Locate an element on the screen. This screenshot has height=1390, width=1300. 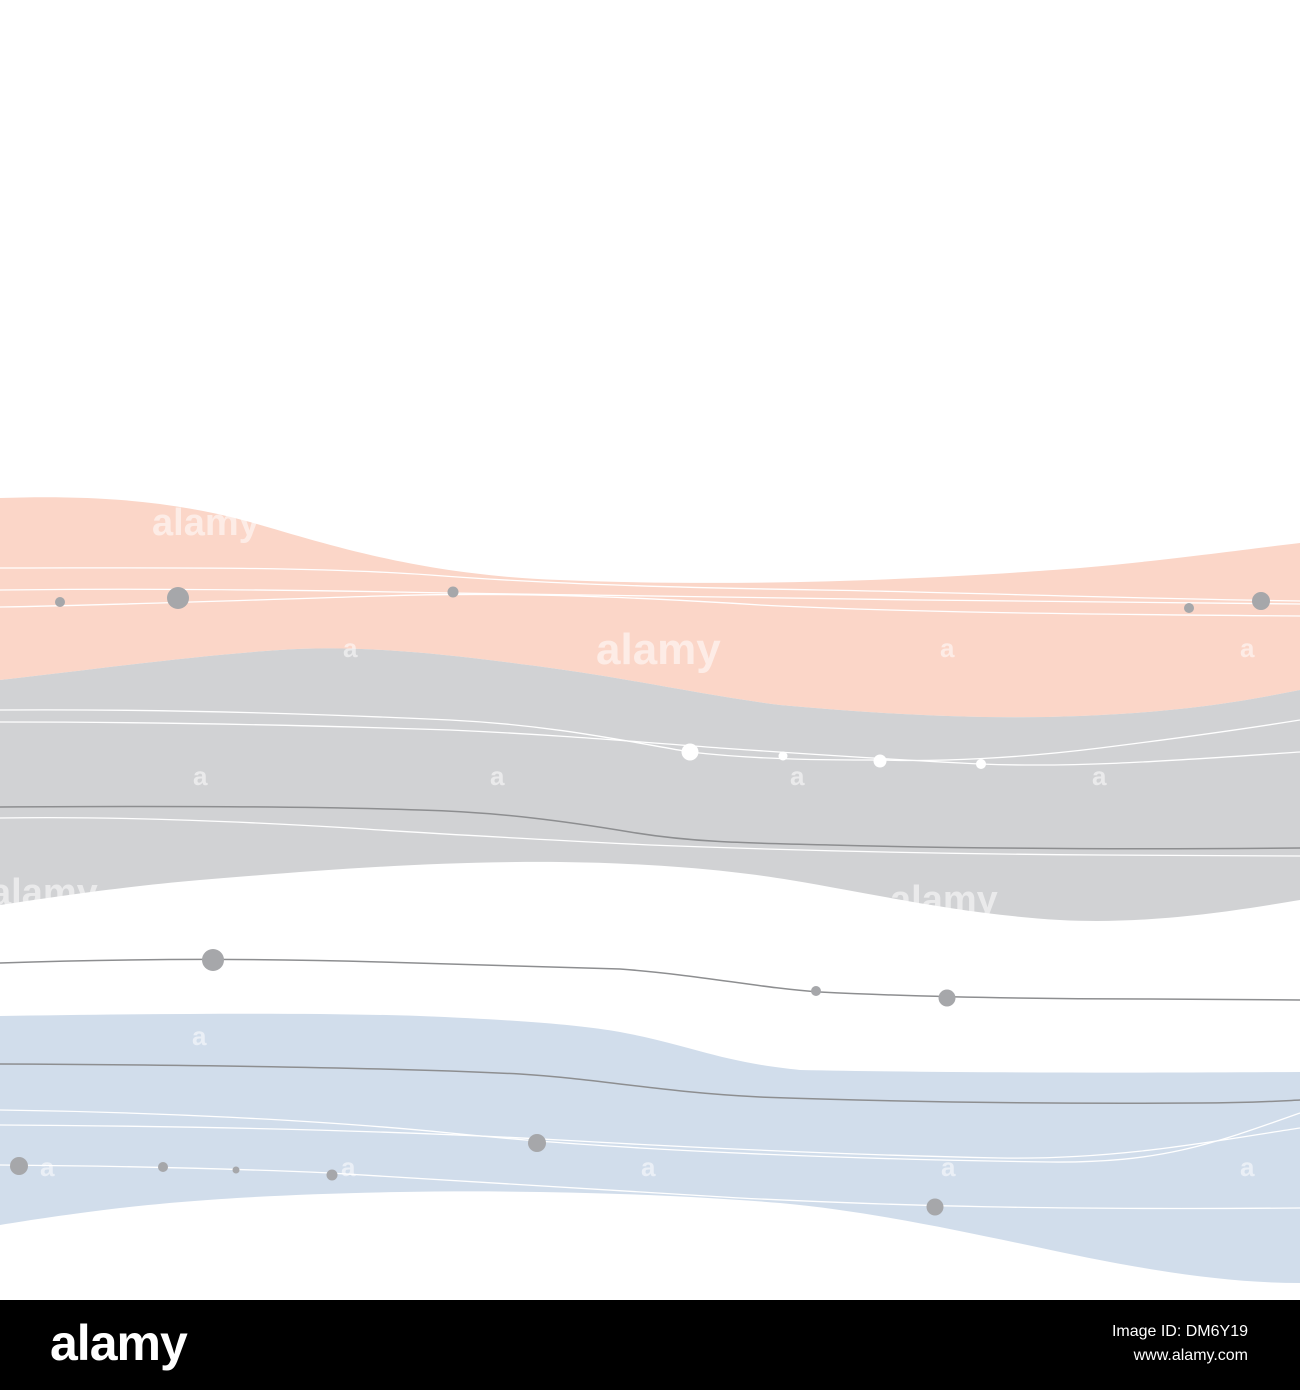
image-id-label: Image ID: DM6Y19 is located at coordinates (1179, 1331).